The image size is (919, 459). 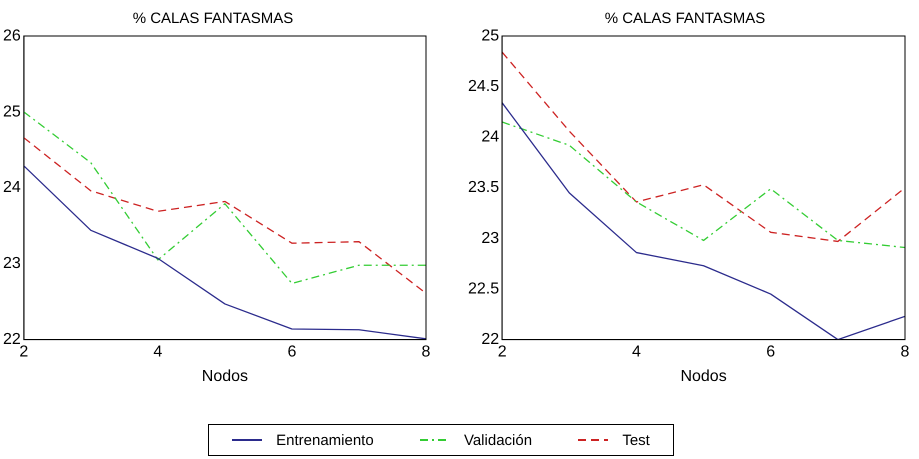 What do you see at coordinates (498, 440) in the screenshot?
I see `legend-label: Validación` at bounding box center [498, 440].